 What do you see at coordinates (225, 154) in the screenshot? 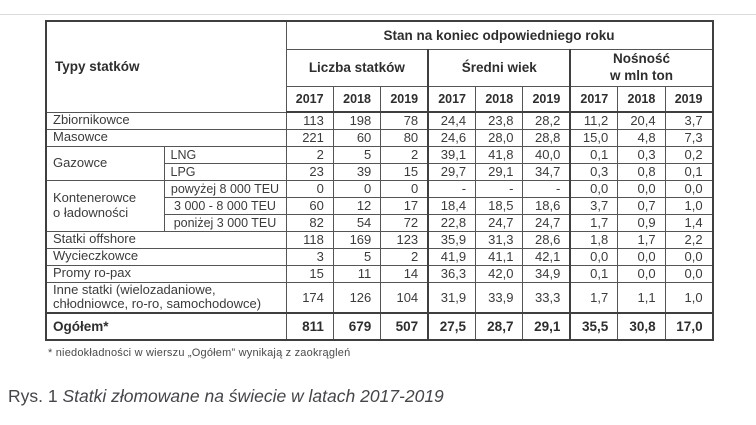
I see `row-sublabel: LNG` at bounding box center [225, 154].